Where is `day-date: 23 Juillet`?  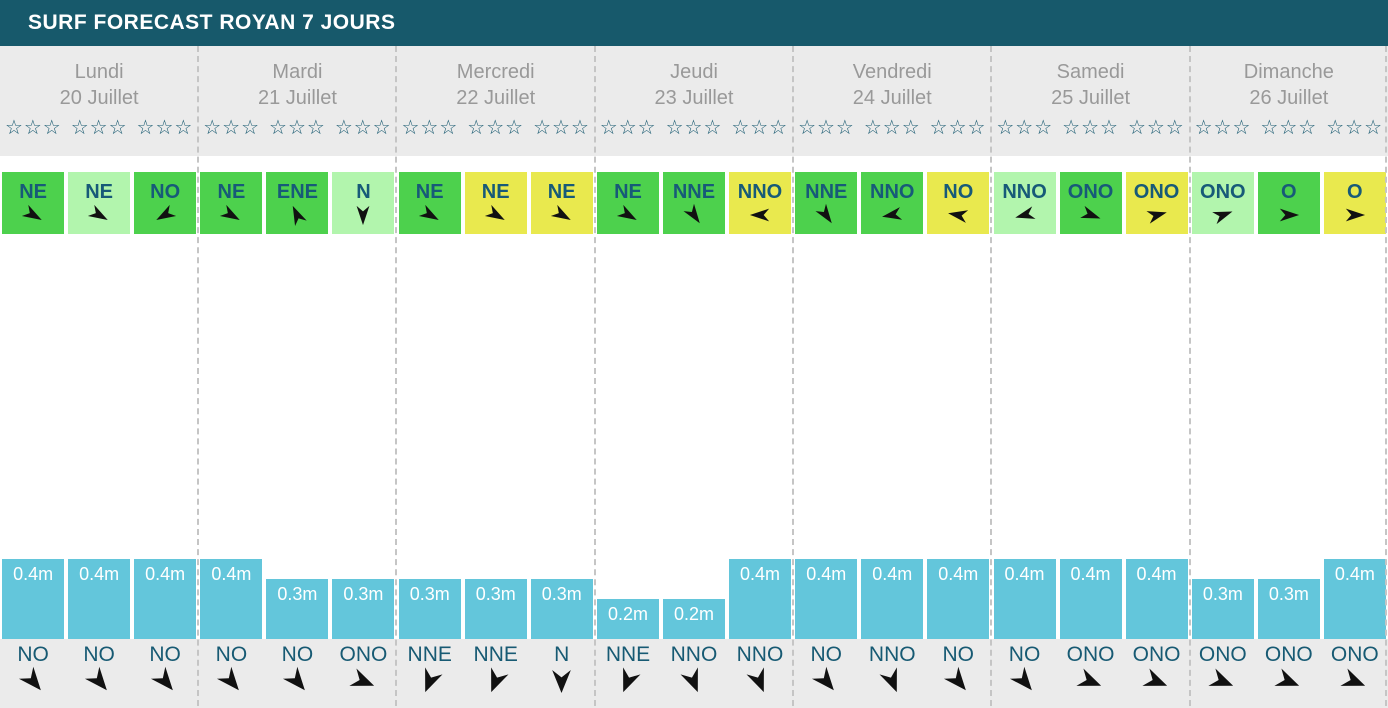 day-date: 23 Juillet is located at coordinates (694, 98).